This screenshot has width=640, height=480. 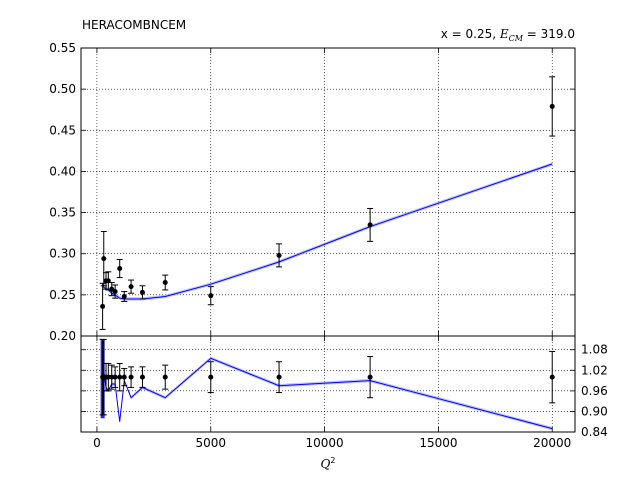 What do you see at coordinates (62, 213) in the screenshot?
I see `y-tick-label: 0.35` at bounding box center [62, 213].